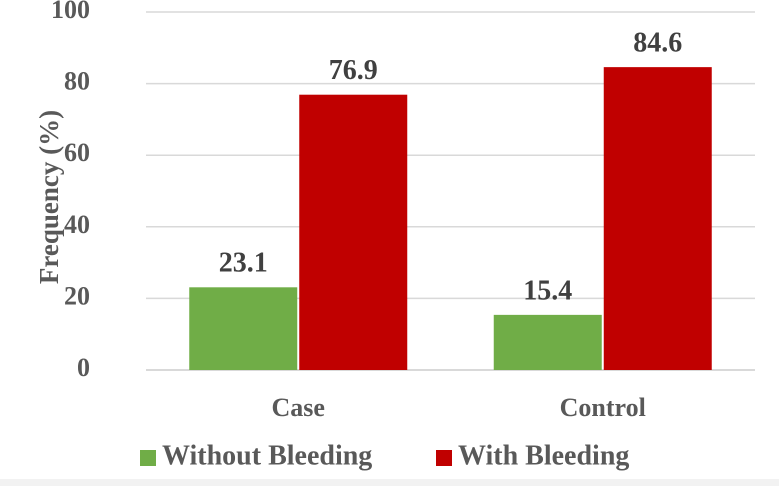  Describe the element at coordinates (148, 458) in the screenshot. I see `legend-swatch-without-bleeding` at that location.